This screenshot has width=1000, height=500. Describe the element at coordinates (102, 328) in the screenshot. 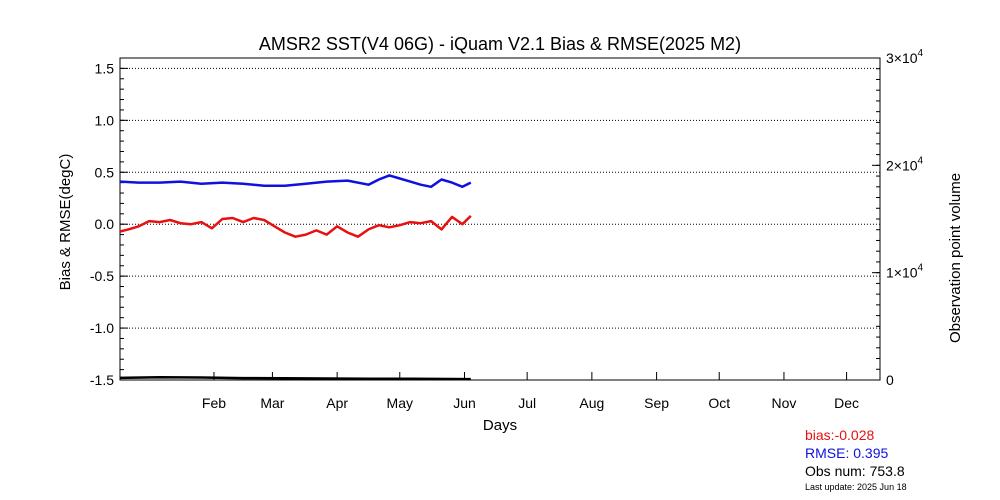

I see `y-tick-label: -1.0` at that location.